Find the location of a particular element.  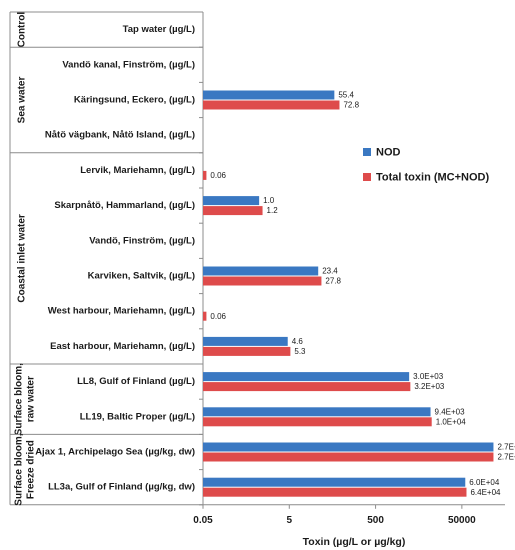

category-label: Käringsund, Eckero, (µg/L) is located at coordinates (134, 100).